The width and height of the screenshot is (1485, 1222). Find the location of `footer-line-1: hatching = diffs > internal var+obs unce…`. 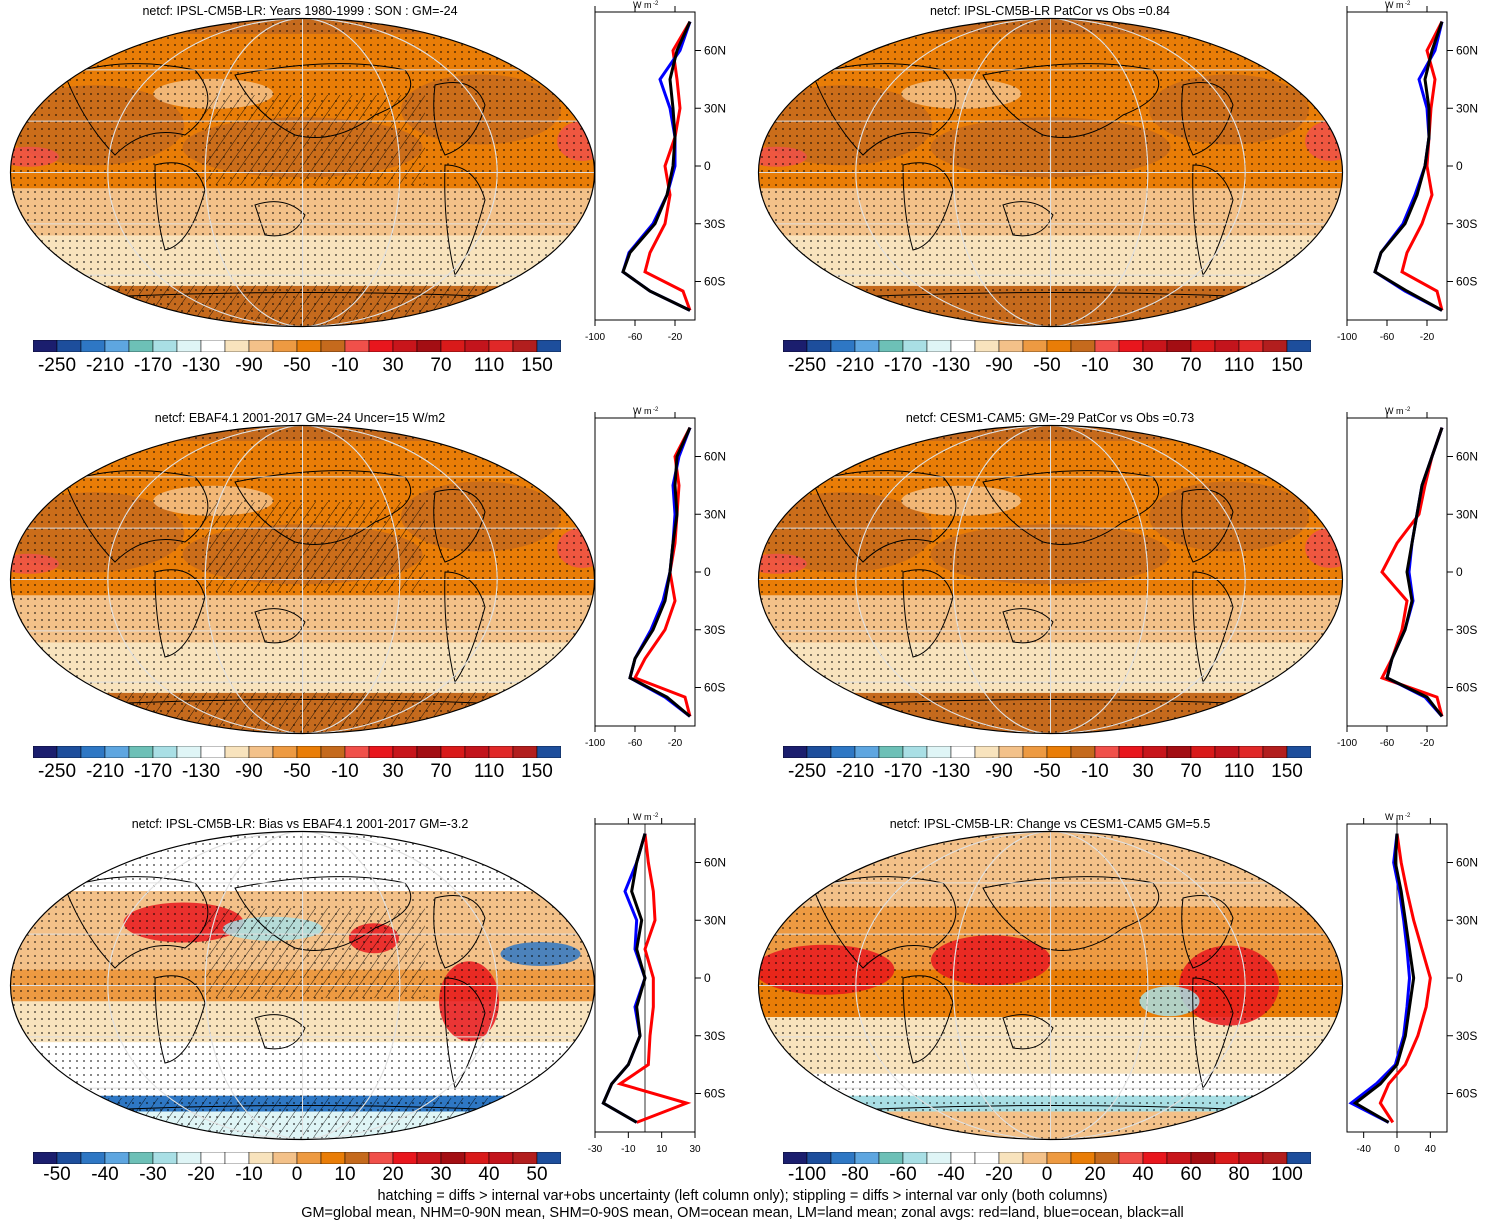

footer-line-1: hatching = diffs > internal var+obs unce… is located at coordinates (742, 1196).